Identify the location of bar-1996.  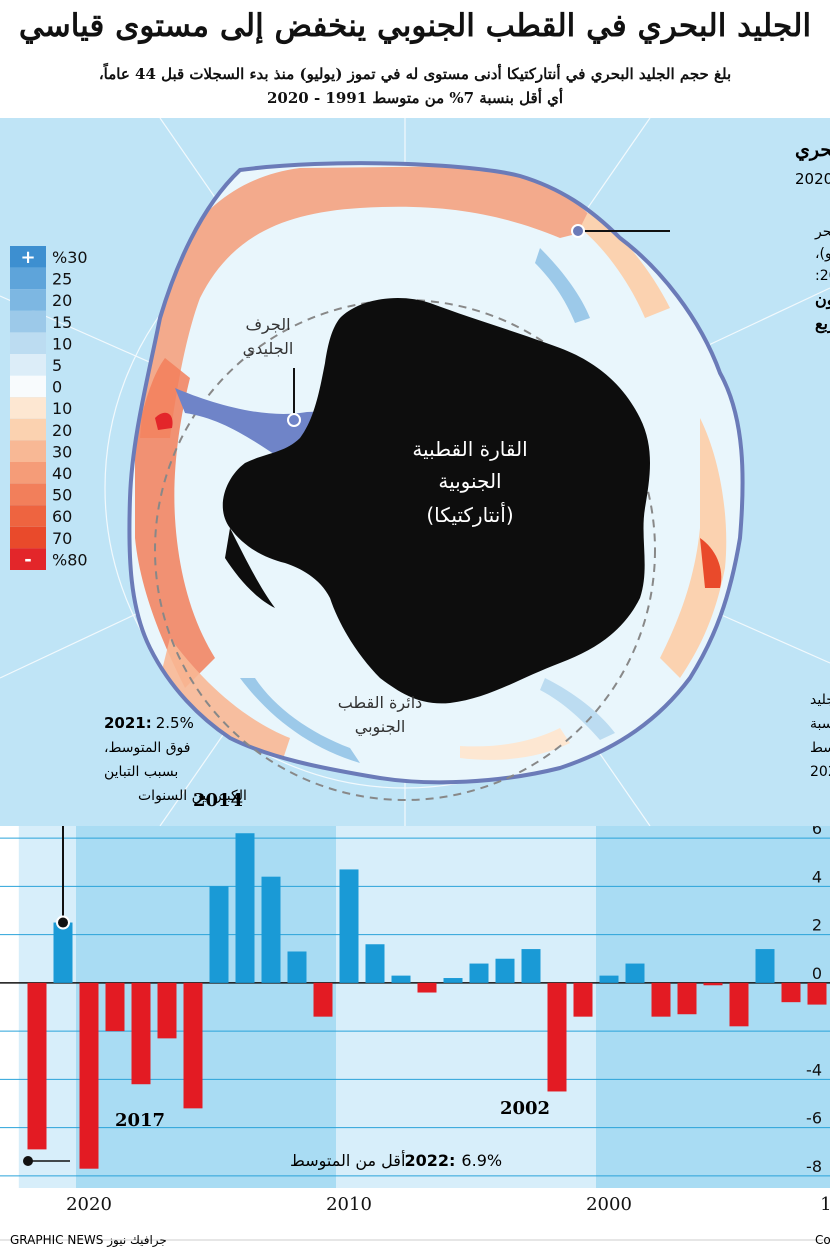
(713, 984).